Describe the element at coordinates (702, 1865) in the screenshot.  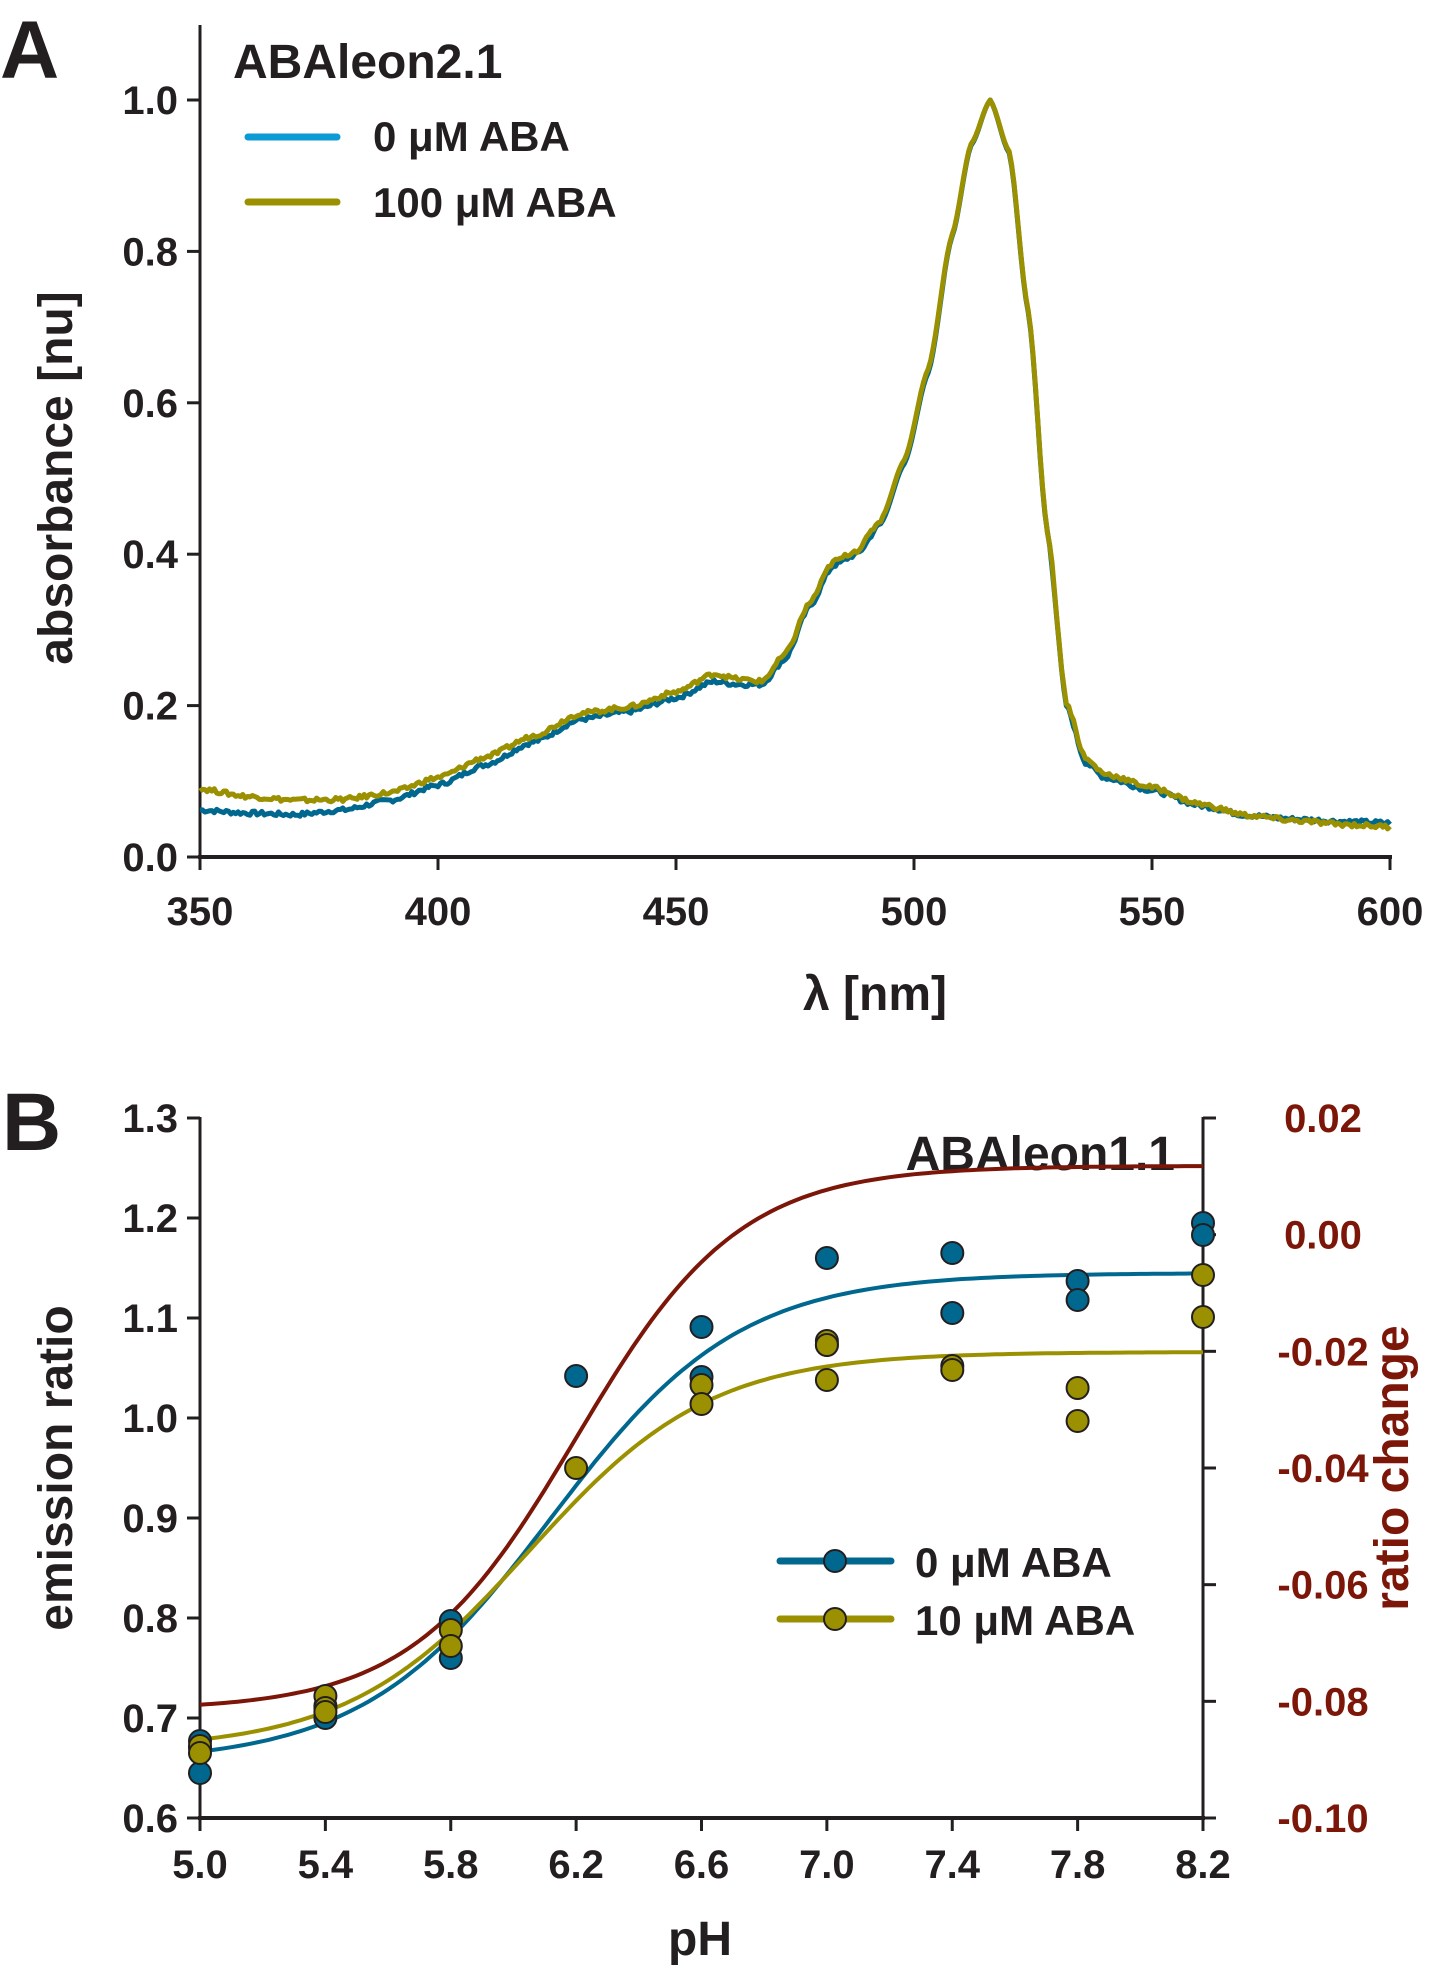
I see `panel-b-x-tick-label: 6.6` at that location.